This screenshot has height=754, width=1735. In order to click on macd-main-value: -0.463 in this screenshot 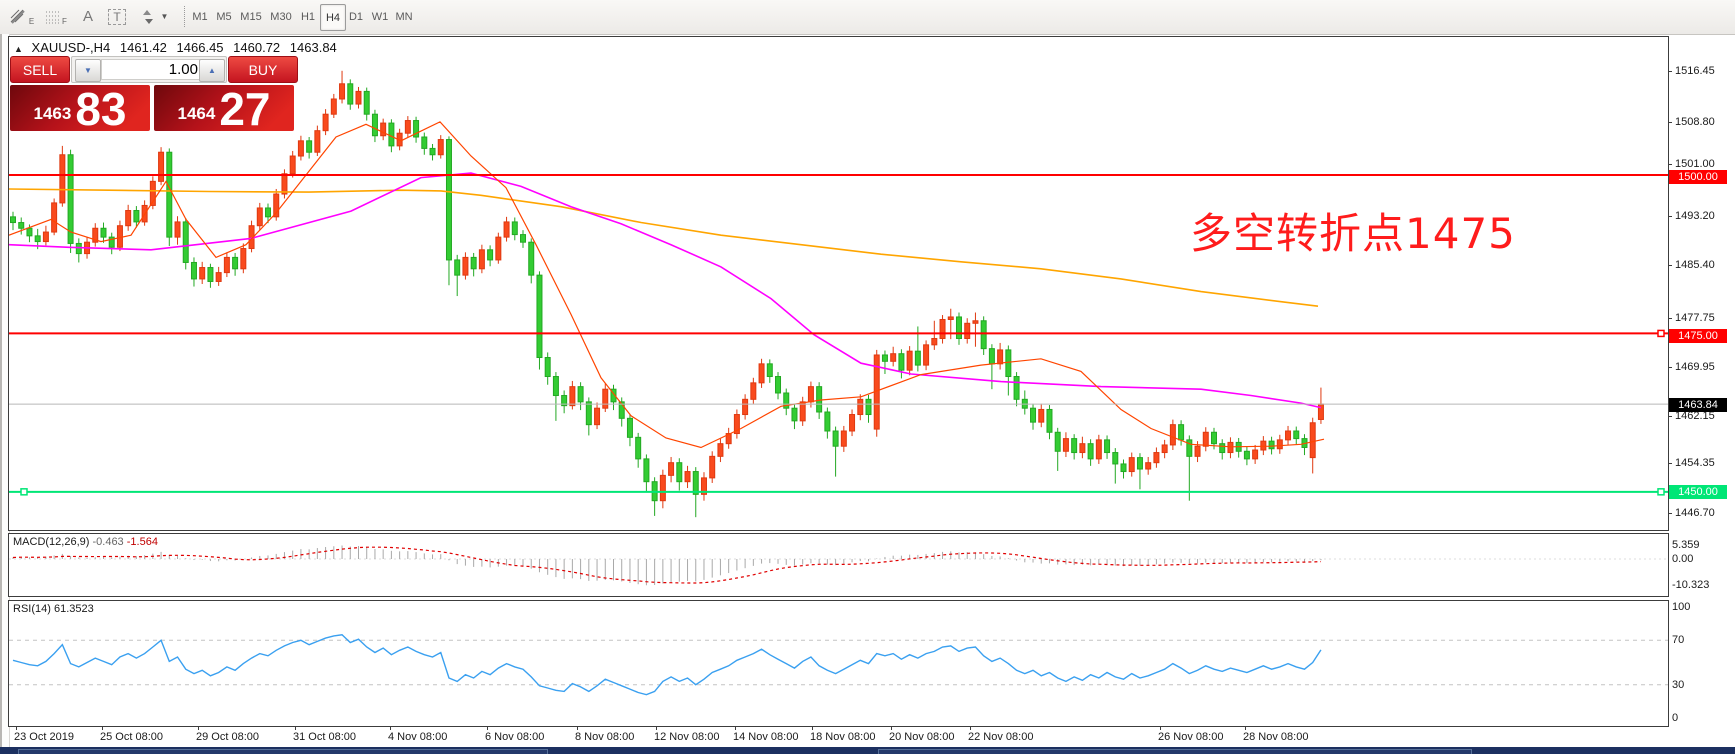, I will do `click(108, 542)`.